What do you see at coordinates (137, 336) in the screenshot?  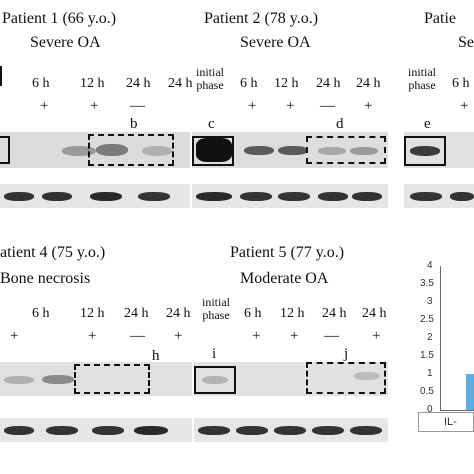 I see `panel-4-sign-3: —` at bounding box center [137, 336].